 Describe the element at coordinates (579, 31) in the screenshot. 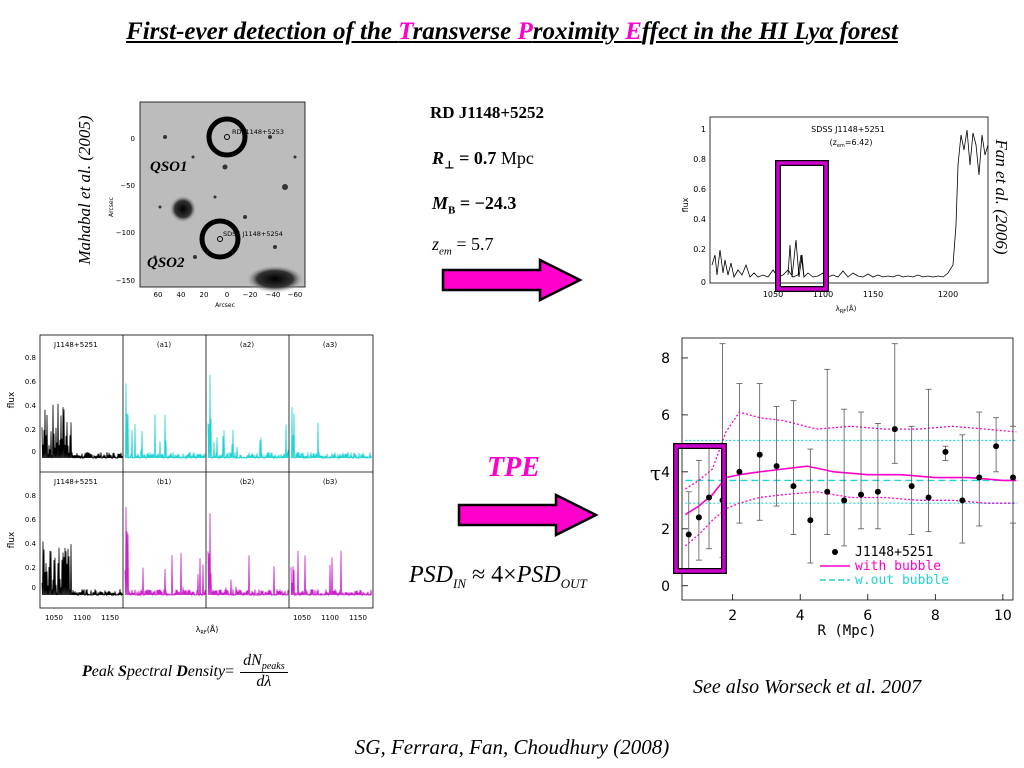

I see `title-word-p: roximity` at that location.